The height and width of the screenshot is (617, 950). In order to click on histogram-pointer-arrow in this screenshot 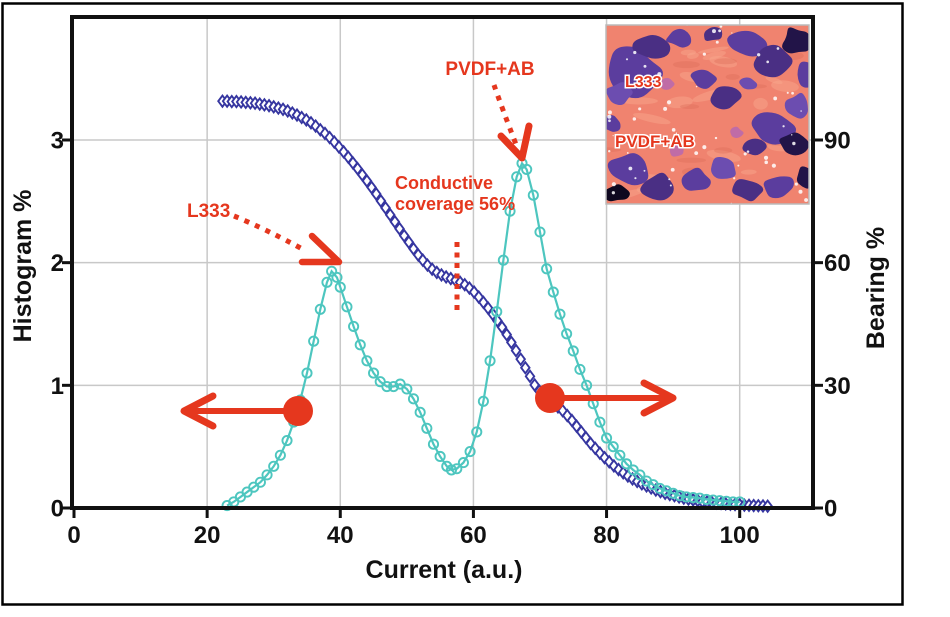, I will do `click(246, 411)`.